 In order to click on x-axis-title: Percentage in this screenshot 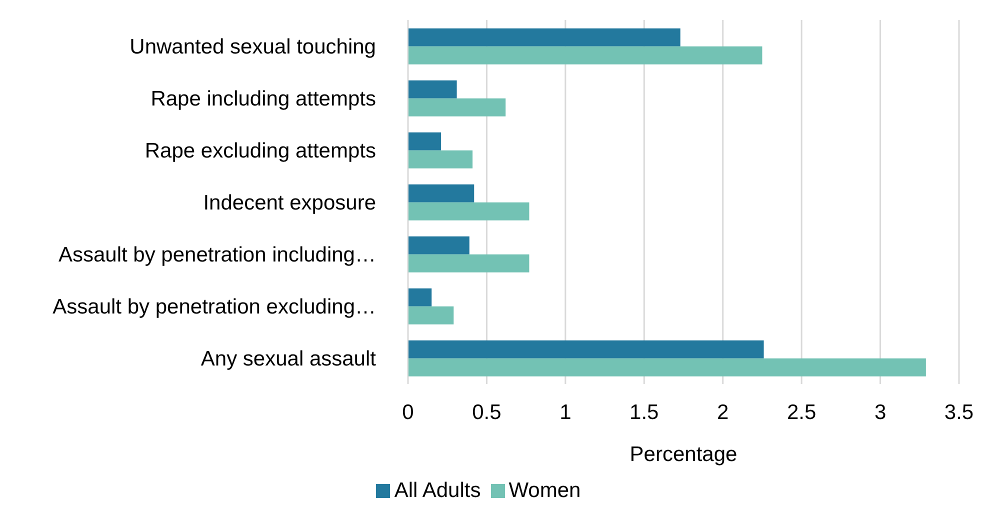, I will do `click(684, 454)`.